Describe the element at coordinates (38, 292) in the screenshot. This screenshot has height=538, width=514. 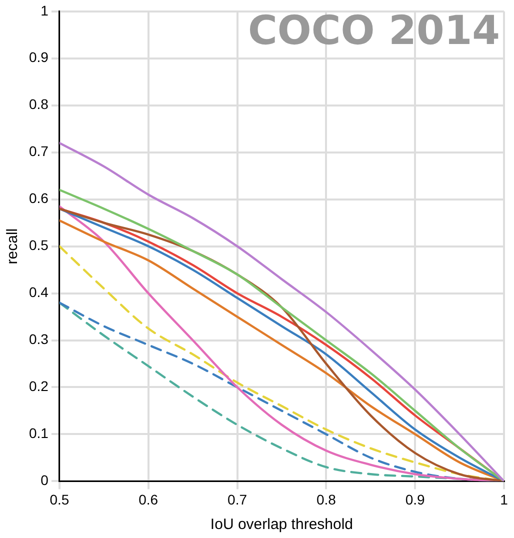
I see `y-tick-label: 0.4` at that location.